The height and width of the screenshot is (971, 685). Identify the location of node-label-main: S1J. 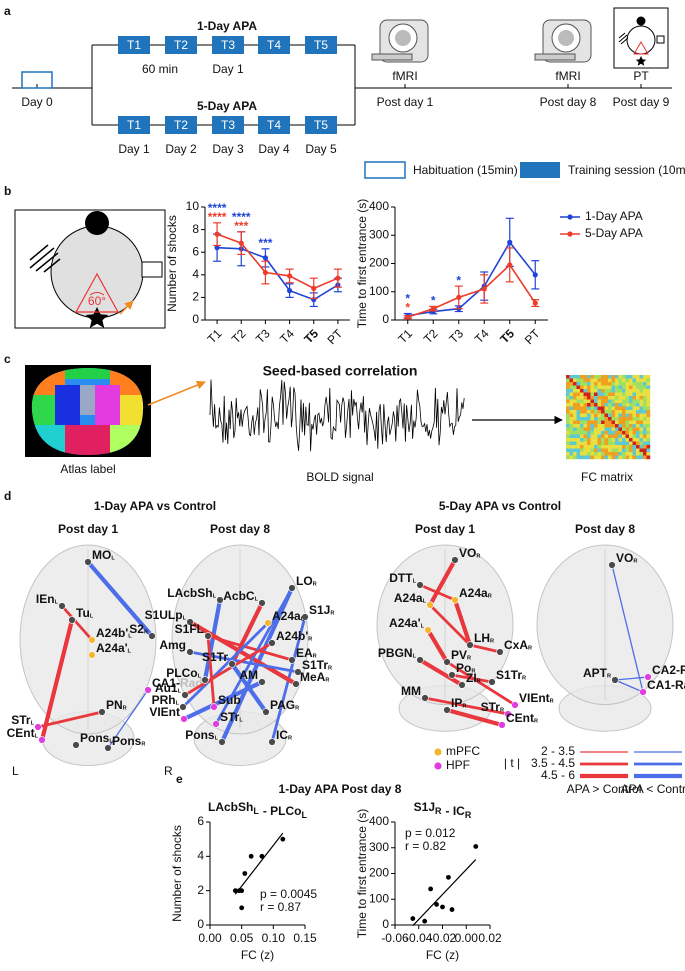
(319, 610).